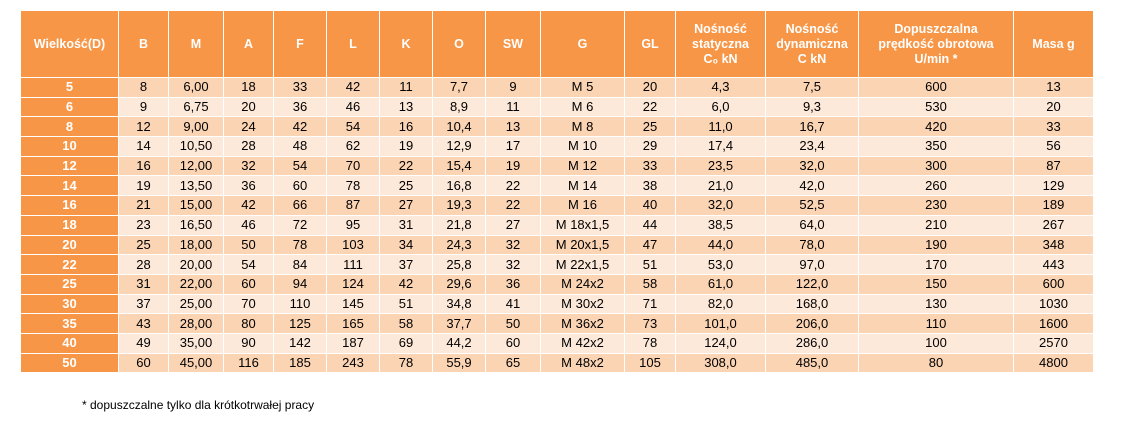  What do you see at coordinates (300, 284) in the screenshot?
I see `table-cell: 94` at bounding box center [300, 284].